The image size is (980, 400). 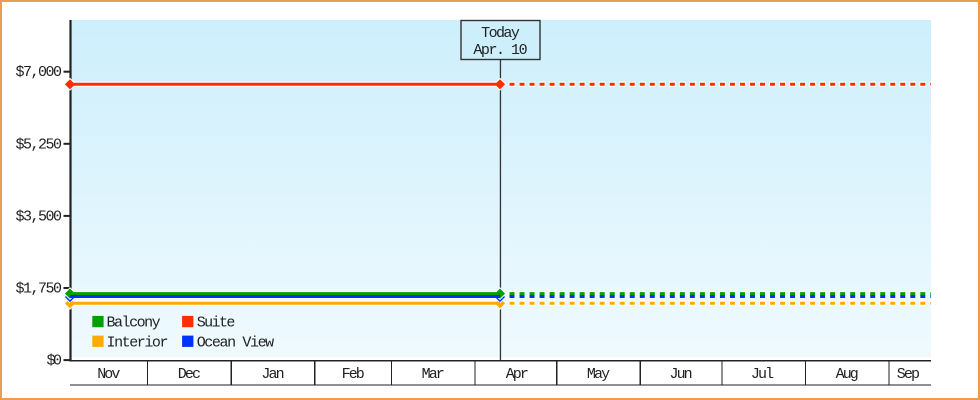 What do you see at coordinates (433, 374) in the screenshot?
I see `svg-text: Mar` at bounding box center [433, 374].